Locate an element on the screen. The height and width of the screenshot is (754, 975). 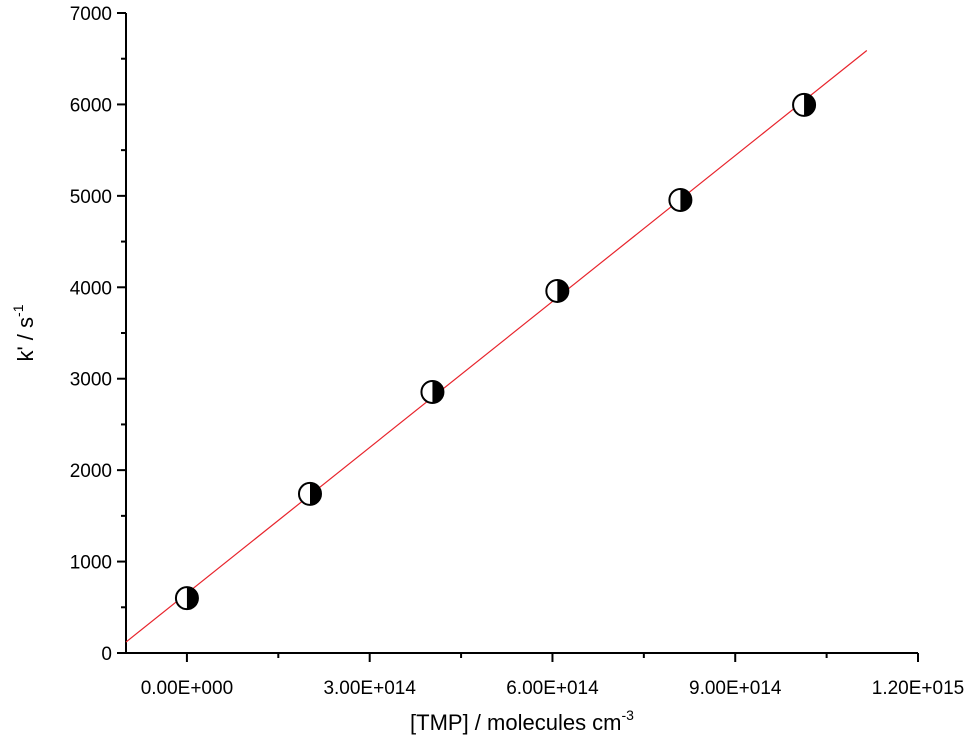
y-tick-label: 0 is located at coordinates (106, 654).